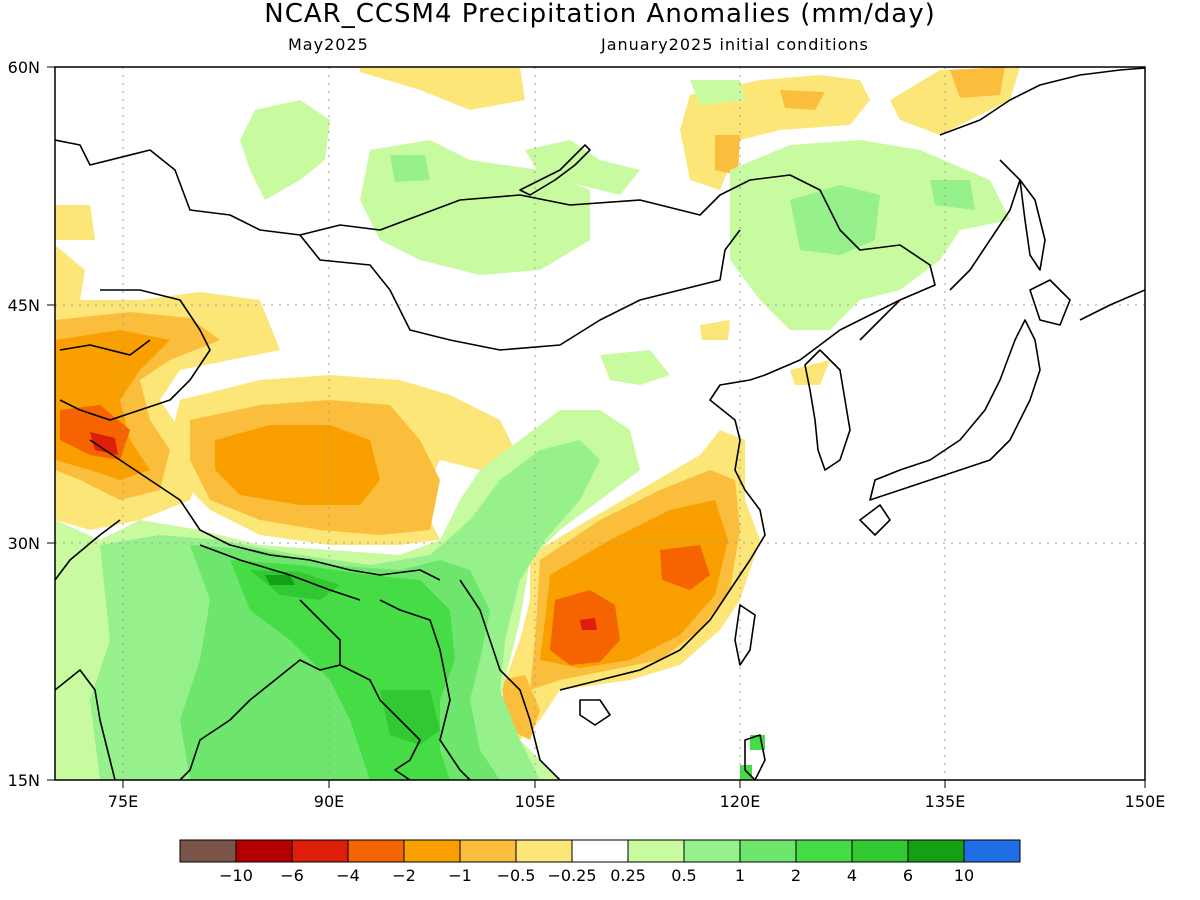 The height and width of the screenshot is (900, 1200). What do you see at coordinates (24, 424) in the screenshot?
I see `latitude-axis: 60N 45N 30N 15N` at bounding box center [24, 424].